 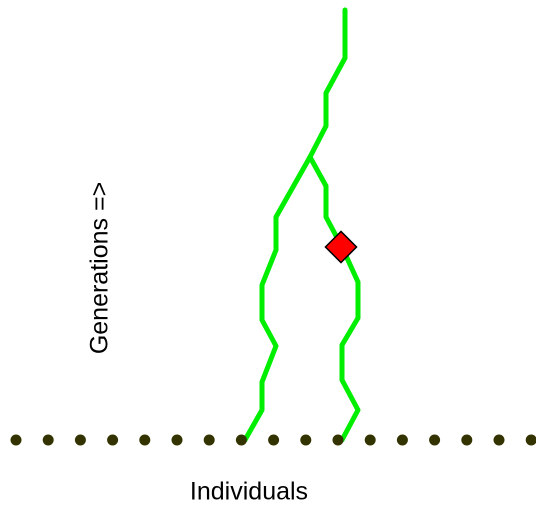 What do you see at coordinates (277, 298) in the screenshot?
I see `lineage-left` at bounding box center [277, 298].